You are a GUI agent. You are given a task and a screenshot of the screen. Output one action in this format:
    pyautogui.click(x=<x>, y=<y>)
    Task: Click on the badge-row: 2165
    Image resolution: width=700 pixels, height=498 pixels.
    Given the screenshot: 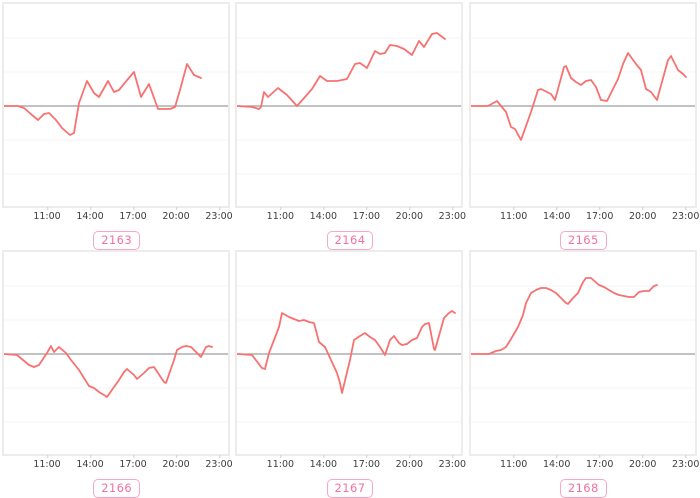 What is the action you would take?
    pyautogui.click(x=583, y=239)
    